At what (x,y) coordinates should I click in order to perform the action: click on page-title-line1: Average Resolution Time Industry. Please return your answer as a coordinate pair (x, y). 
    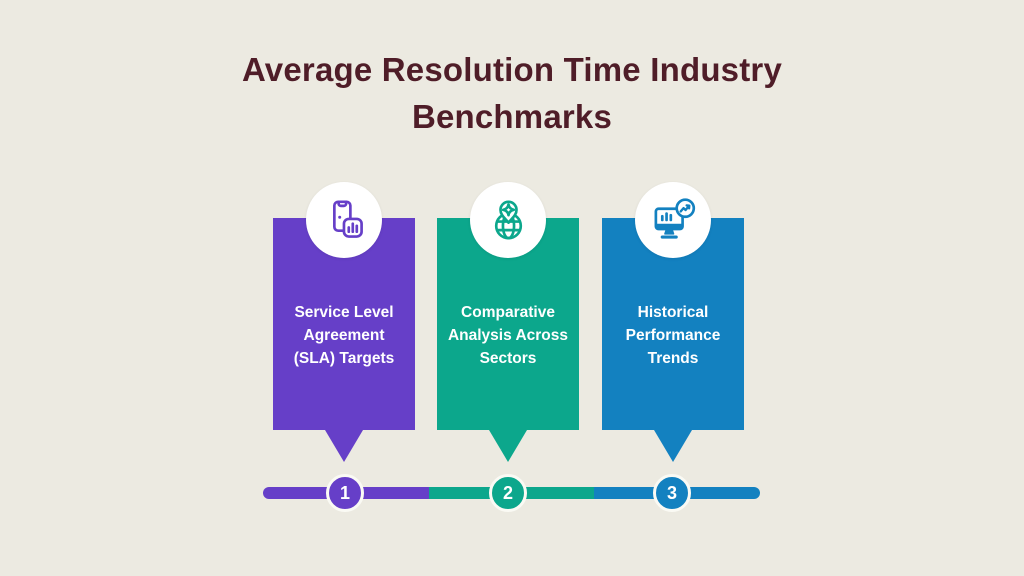
    Looking at the image, I should click on (512, 69).